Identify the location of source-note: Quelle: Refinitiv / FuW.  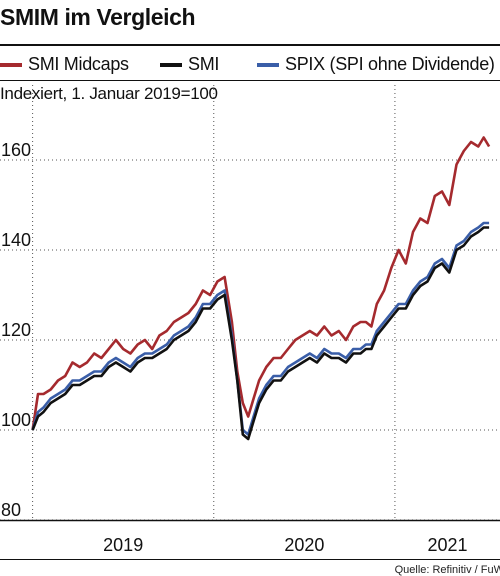
(447, 570).